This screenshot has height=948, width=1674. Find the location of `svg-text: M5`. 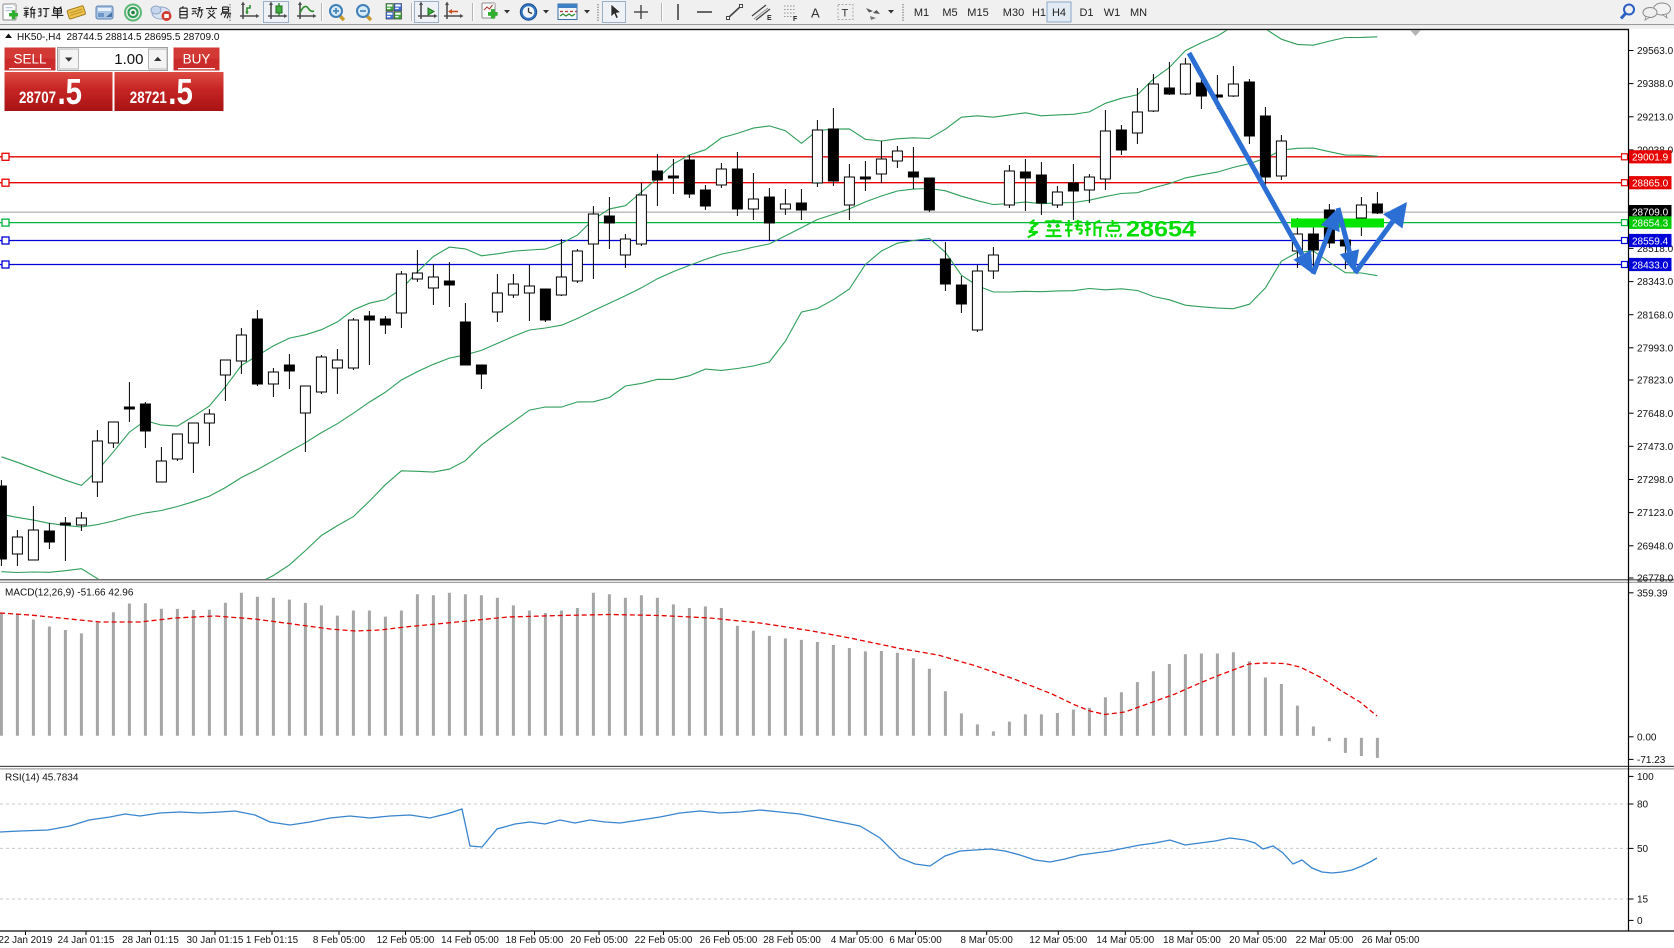

svg-text: M5 is located at coordinates (949, 13).